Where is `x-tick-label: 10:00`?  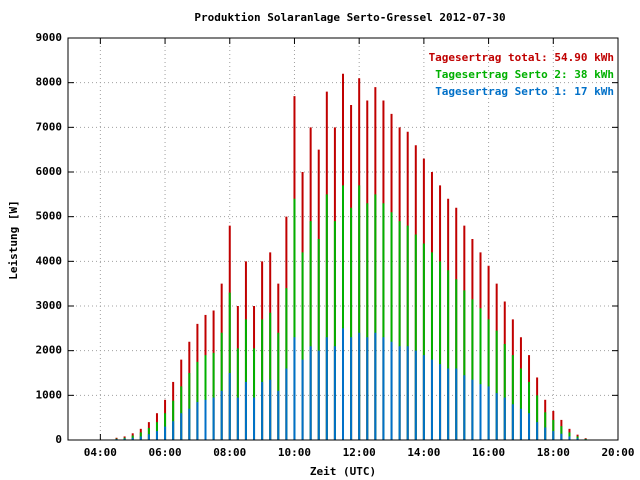
x-tick-label: 10:00 is located at coordinates (294, 452).